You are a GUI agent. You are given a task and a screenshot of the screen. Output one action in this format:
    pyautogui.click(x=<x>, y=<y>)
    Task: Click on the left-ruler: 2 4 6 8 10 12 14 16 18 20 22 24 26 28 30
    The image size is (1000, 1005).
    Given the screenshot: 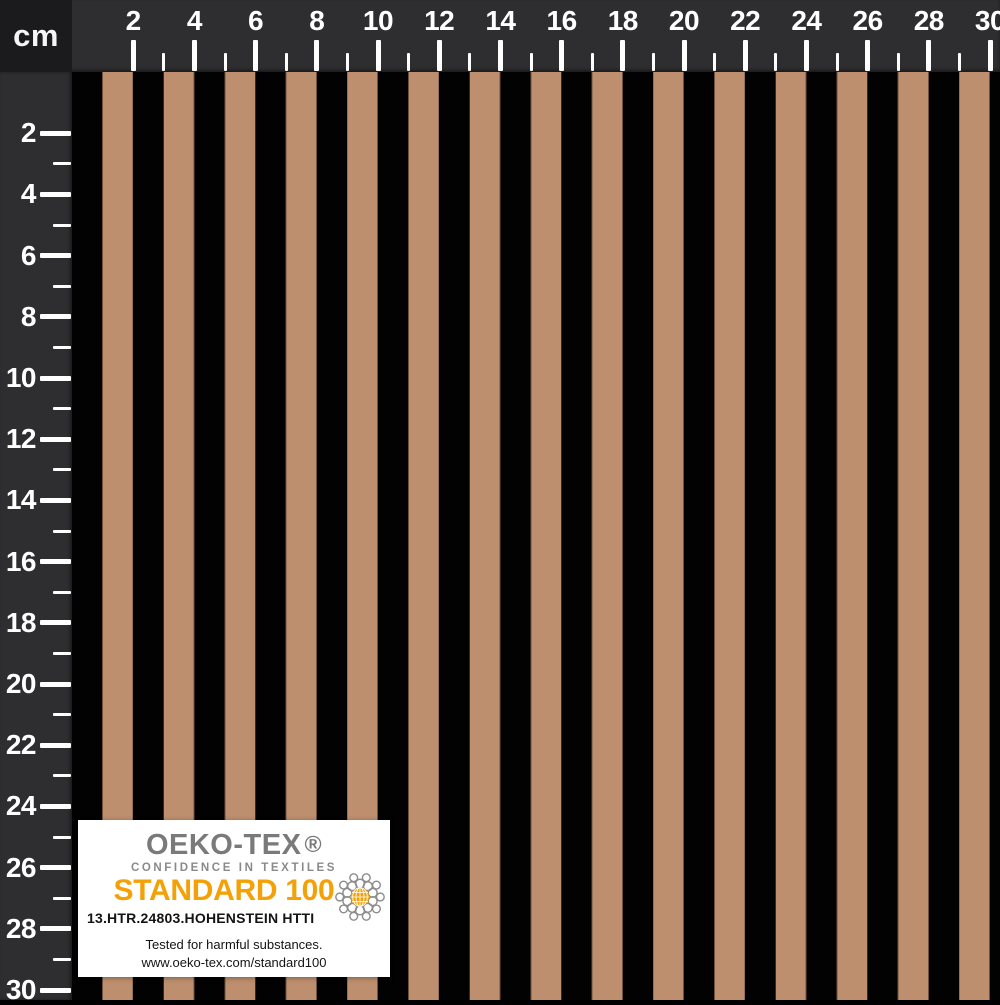 What is the action you would take?
    pyautogui.click(x=36, y=538)
    